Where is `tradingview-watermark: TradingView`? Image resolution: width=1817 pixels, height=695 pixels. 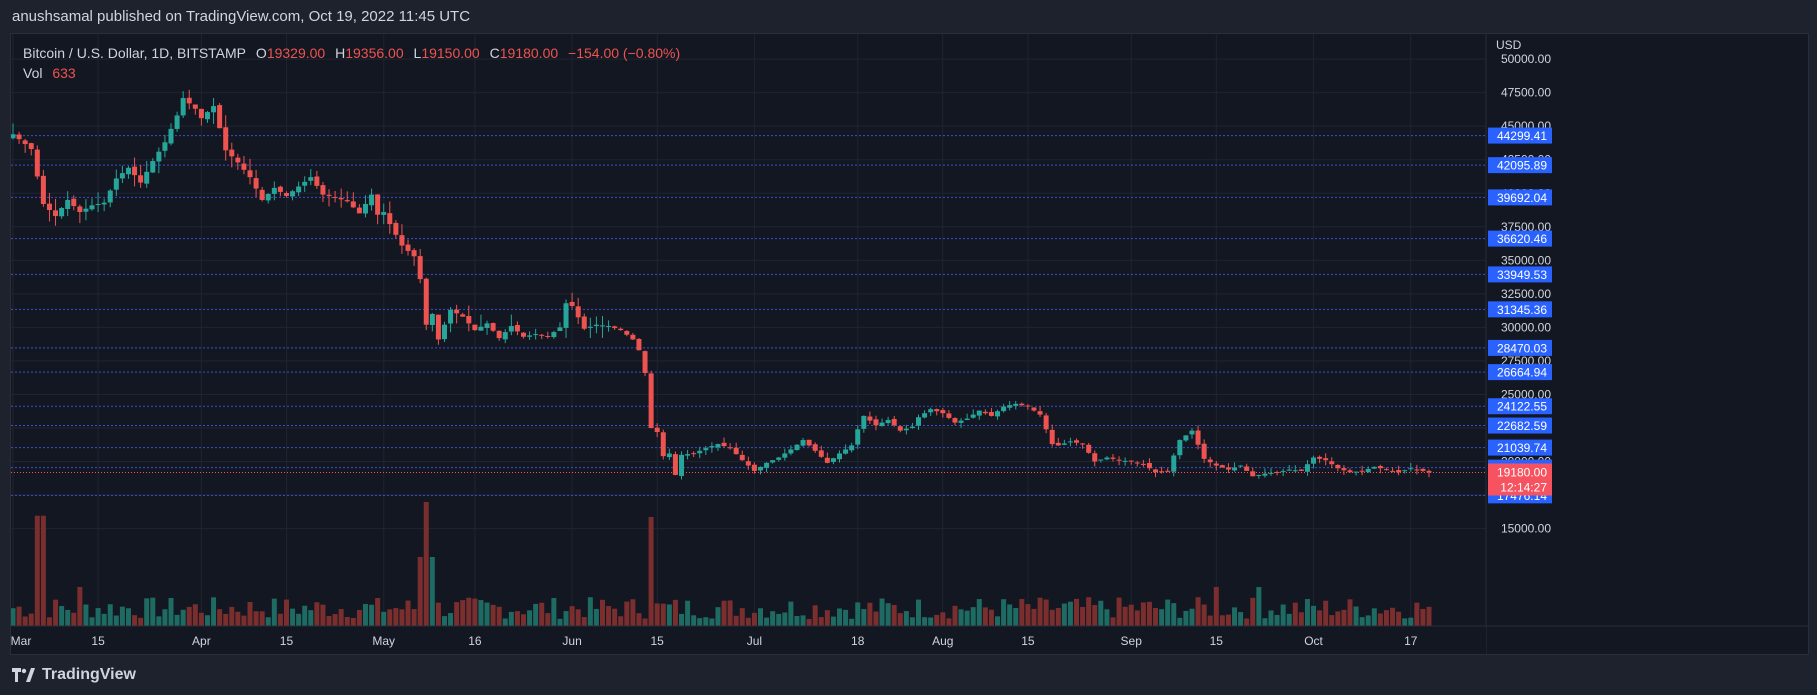 tradingview-watermark: TradingView is located at coordinates (74, 675).